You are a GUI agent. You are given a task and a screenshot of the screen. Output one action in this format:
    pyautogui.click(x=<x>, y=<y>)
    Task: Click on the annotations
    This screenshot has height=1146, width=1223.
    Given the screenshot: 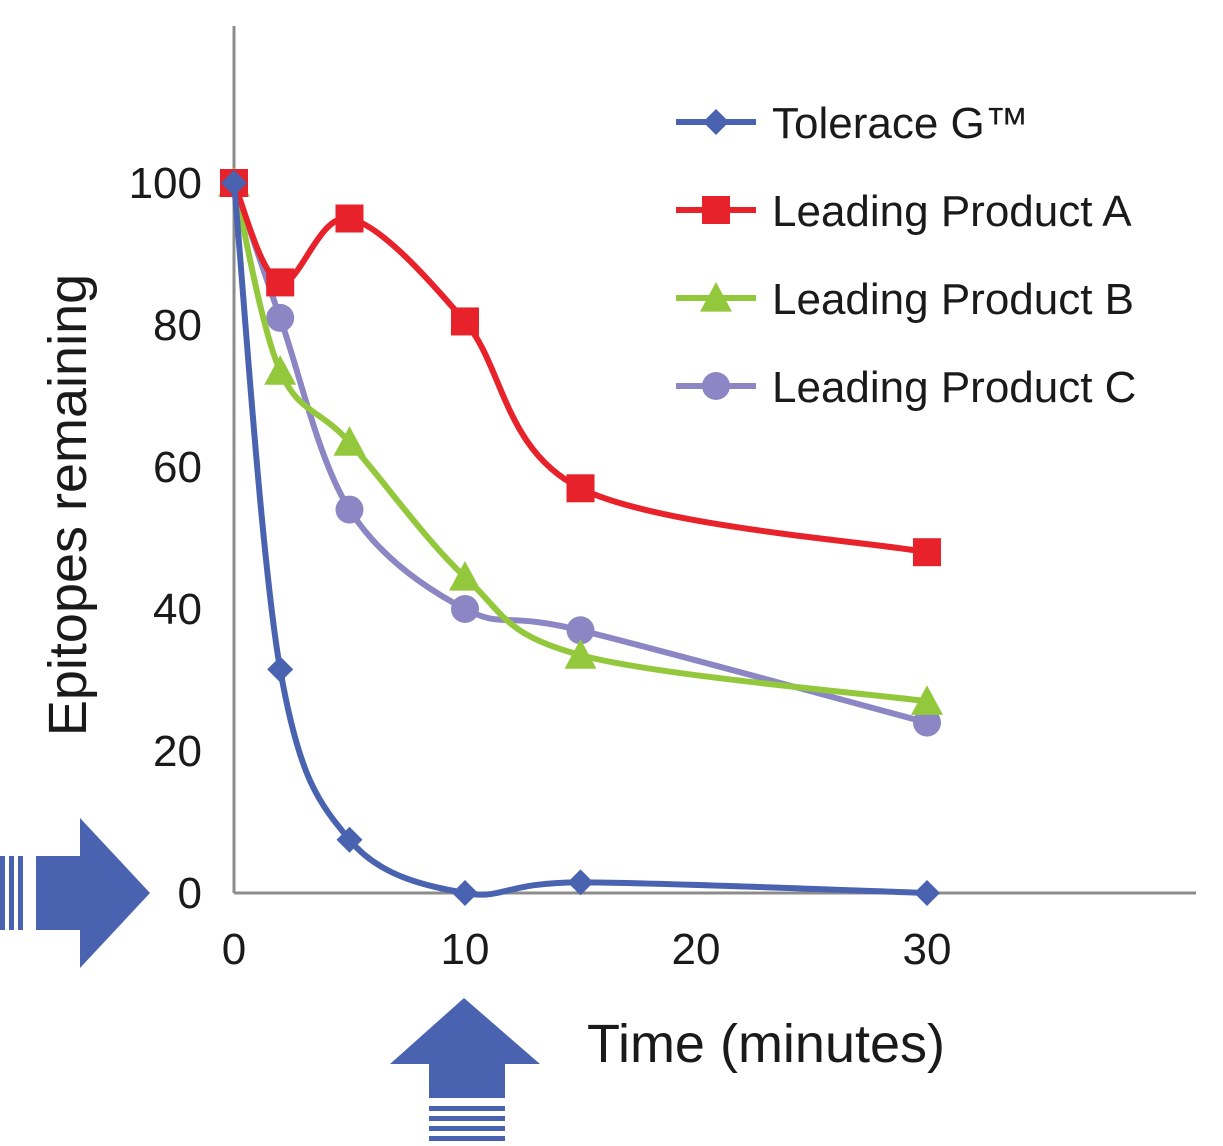 What is the action you would take?
    pyautogui.click(x=270, y=979)
    